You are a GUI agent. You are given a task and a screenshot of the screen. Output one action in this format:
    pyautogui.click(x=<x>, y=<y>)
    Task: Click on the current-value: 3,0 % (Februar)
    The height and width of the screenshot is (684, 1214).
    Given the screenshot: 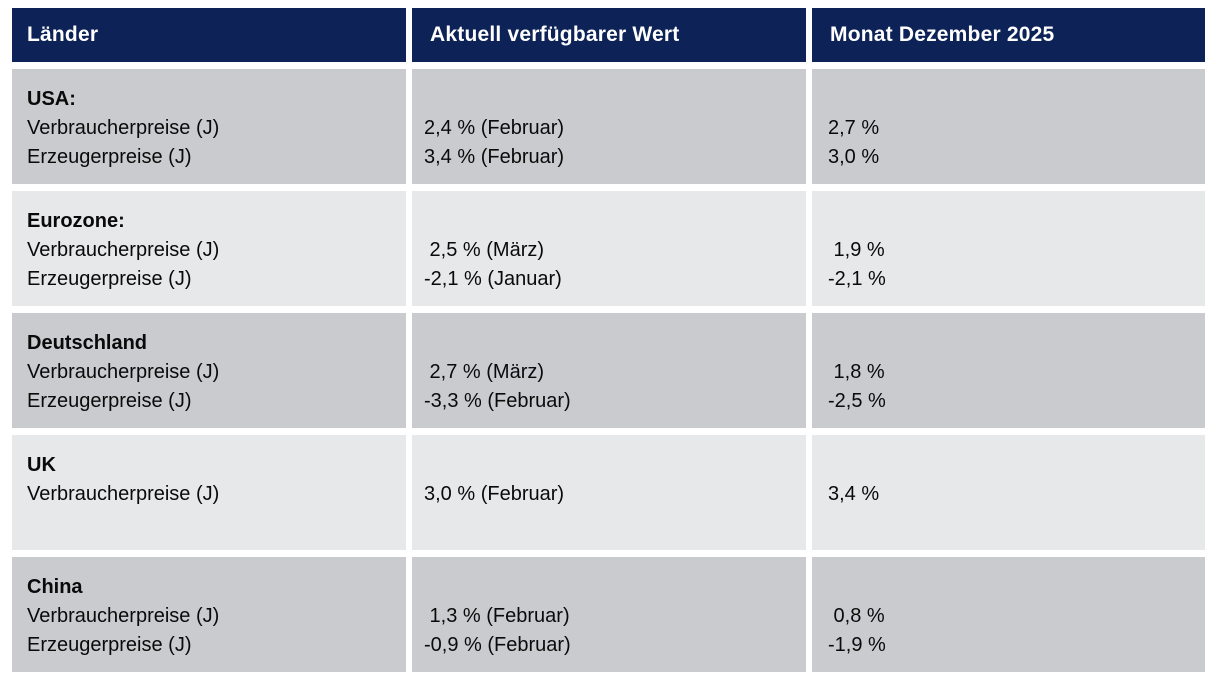 What is the action you would take?
    pyautogui.click(x=494, y=494)
    